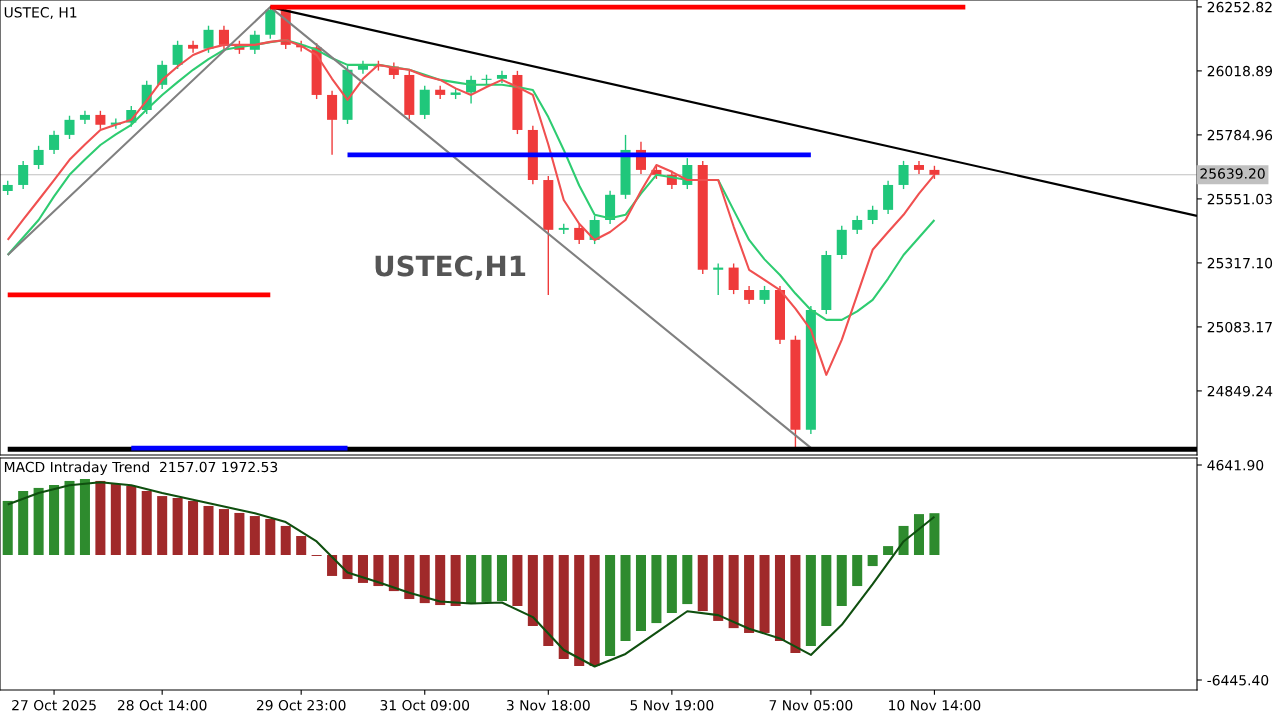 This screenshot has height=715, width=1282. Describe the element at coordinates (811, 705) in the screenshot. I see `x-tick-label: 7 Nov 05:00` at that location.